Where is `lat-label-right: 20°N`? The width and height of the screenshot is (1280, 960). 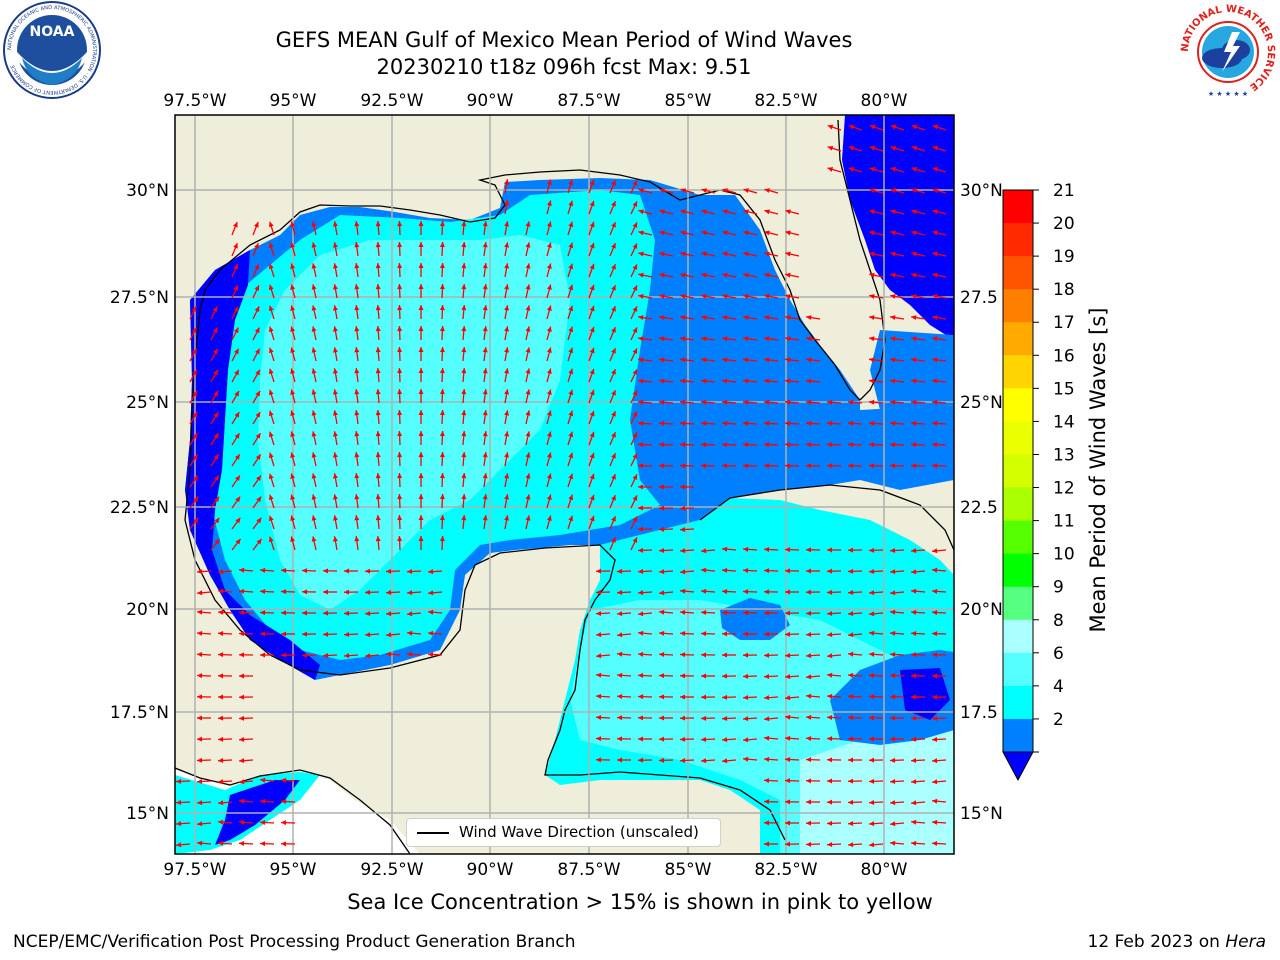 lat-label-right: 20°N is located at coordinates (981, 610).